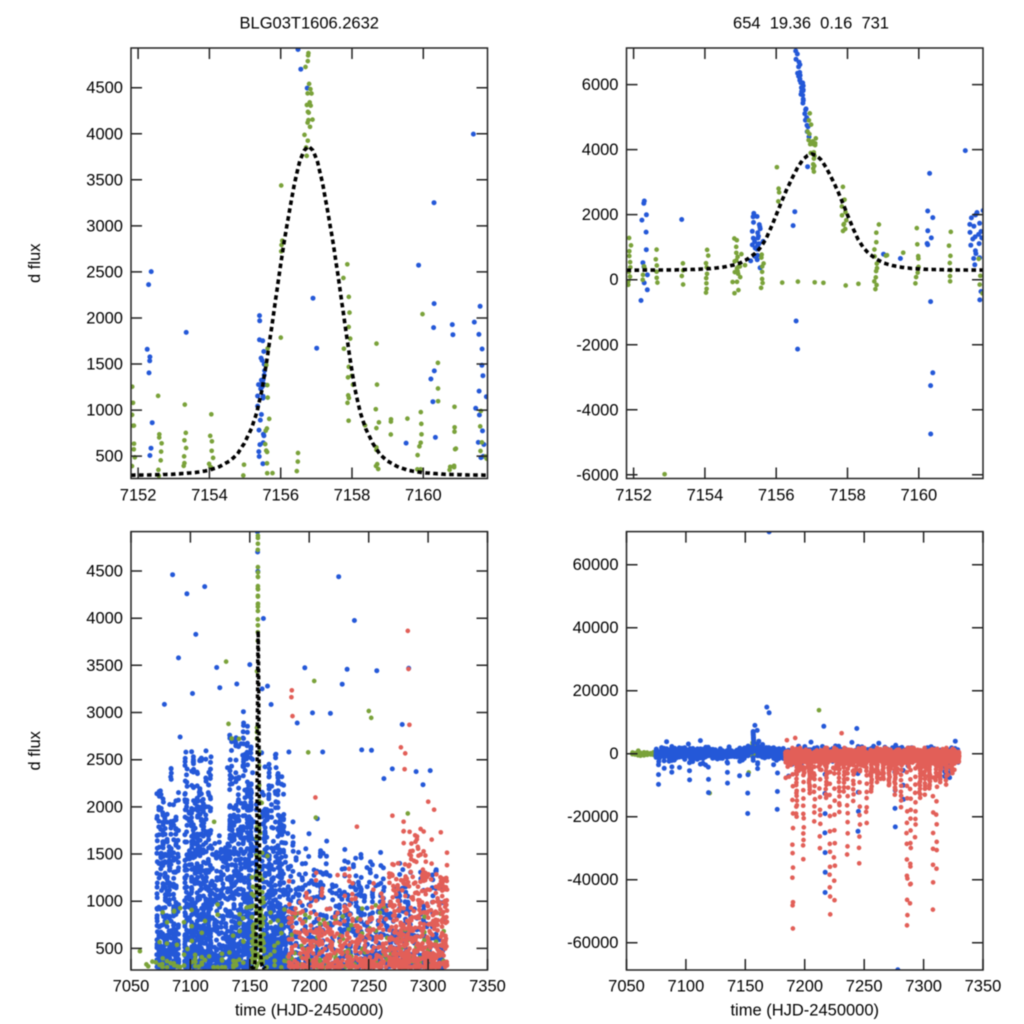  I want to click on svg-text: 20000, so click(596, 691).